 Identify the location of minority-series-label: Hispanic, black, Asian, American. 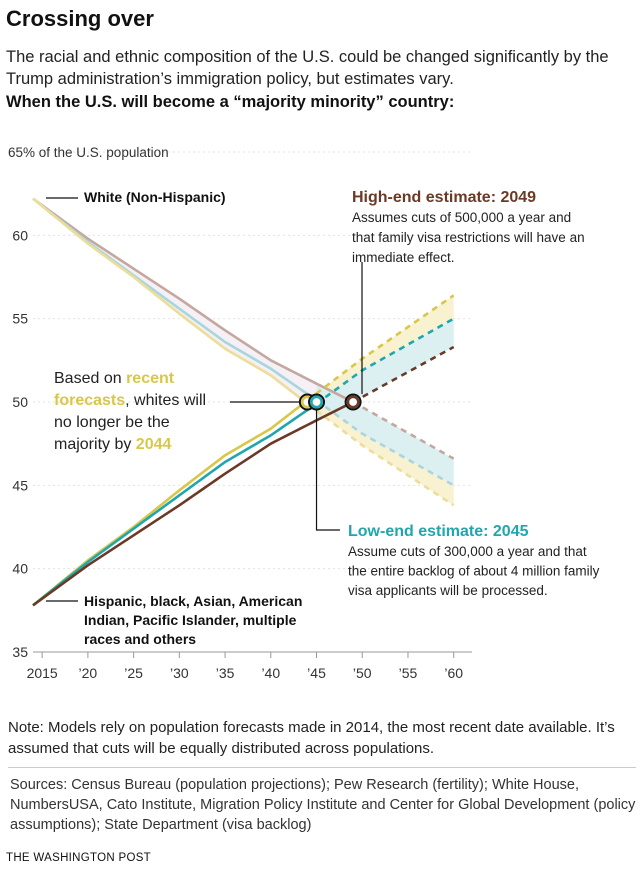
(193, 601).